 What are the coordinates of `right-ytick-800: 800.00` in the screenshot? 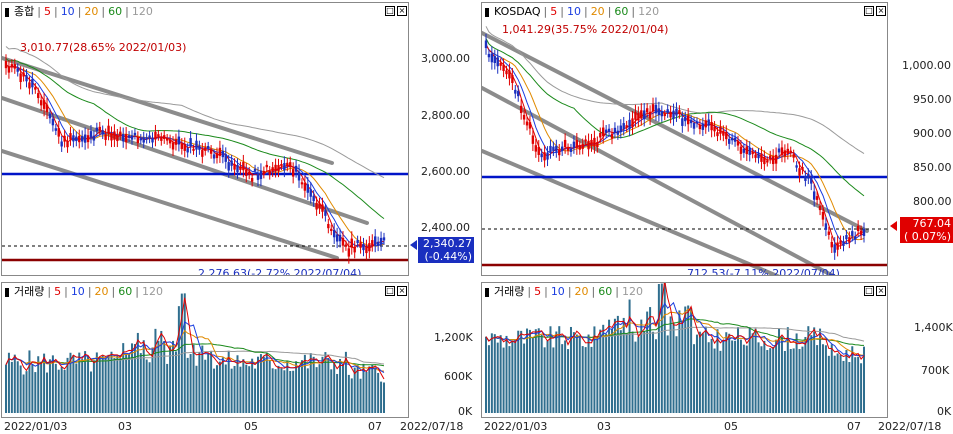 It's located at (932, 201).